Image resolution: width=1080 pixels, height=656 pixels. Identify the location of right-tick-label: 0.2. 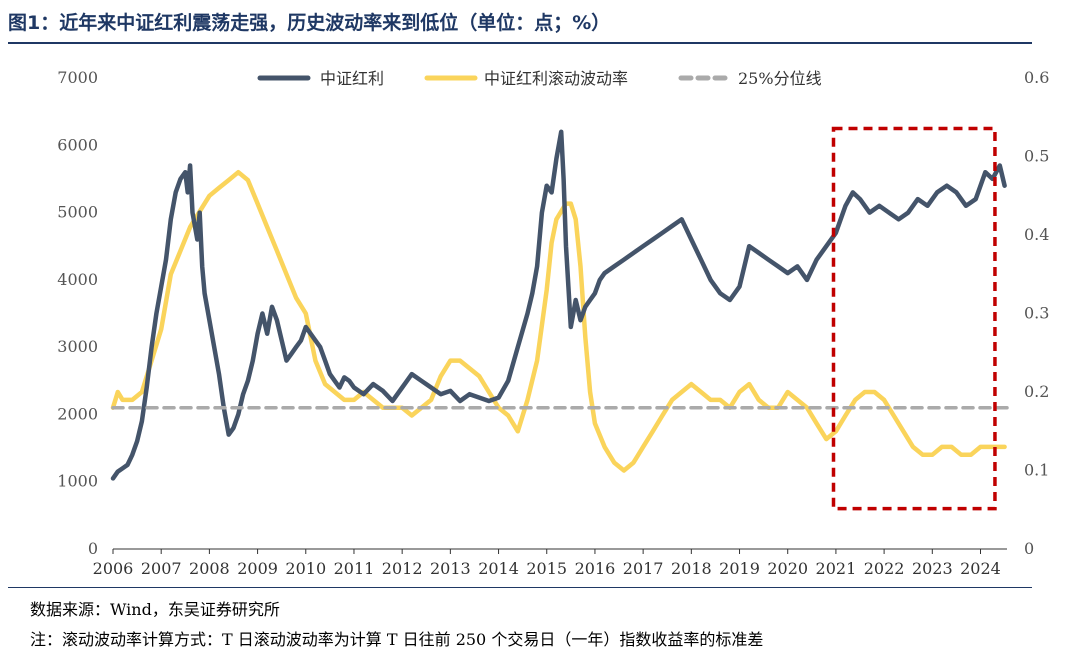
(1036, 391).